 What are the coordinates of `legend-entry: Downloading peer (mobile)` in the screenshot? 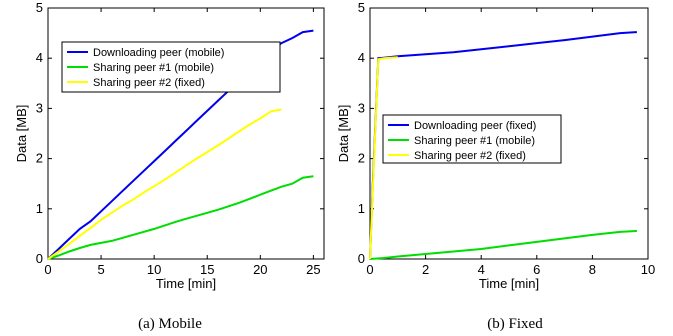 It's located at (158, 53).